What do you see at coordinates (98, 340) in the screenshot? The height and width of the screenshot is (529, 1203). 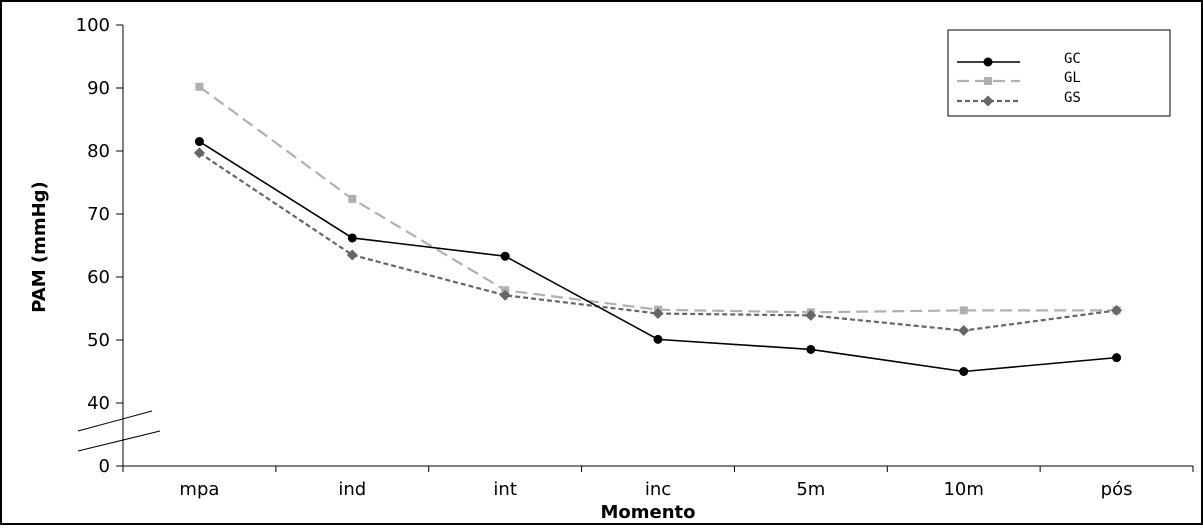 I see `y-tick-label: 50` at bounding box center [98, 340].